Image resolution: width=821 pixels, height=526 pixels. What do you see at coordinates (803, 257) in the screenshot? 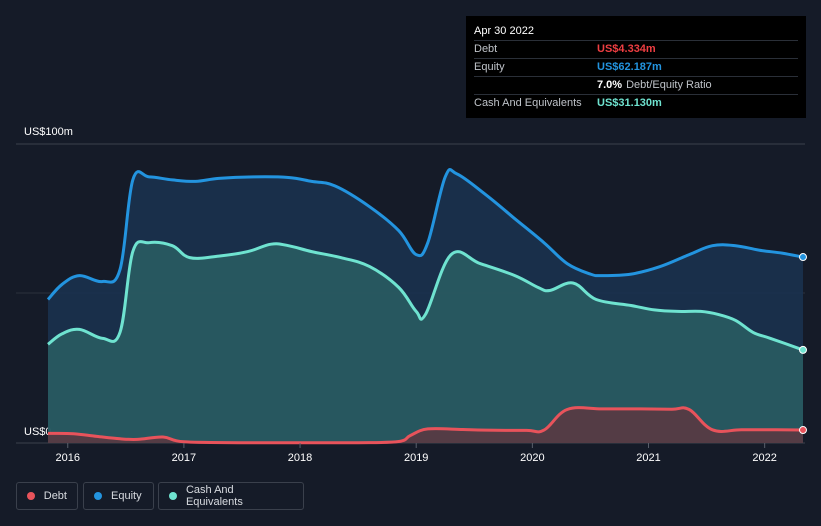
I see `equity-endpoint` at bounding box center [803, 257].